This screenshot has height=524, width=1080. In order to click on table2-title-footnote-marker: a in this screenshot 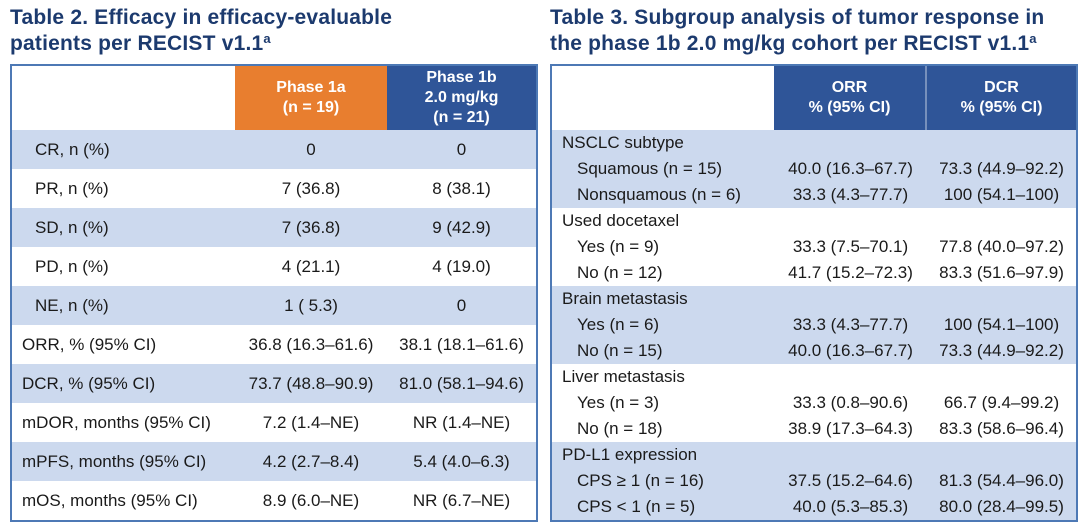, I will do `click(267, 38)`.